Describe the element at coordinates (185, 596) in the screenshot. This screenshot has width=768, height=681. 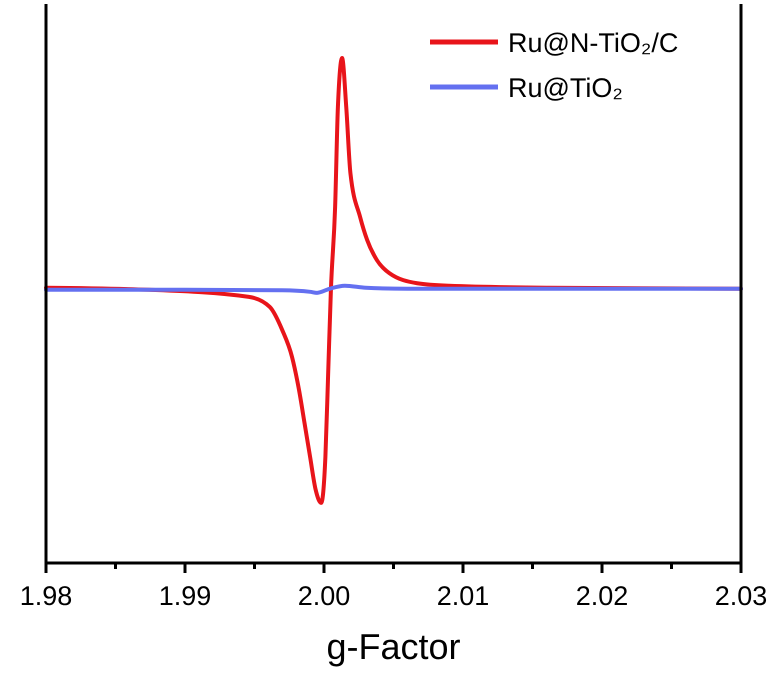
I see `x-tick-label: 1.99` at that location.